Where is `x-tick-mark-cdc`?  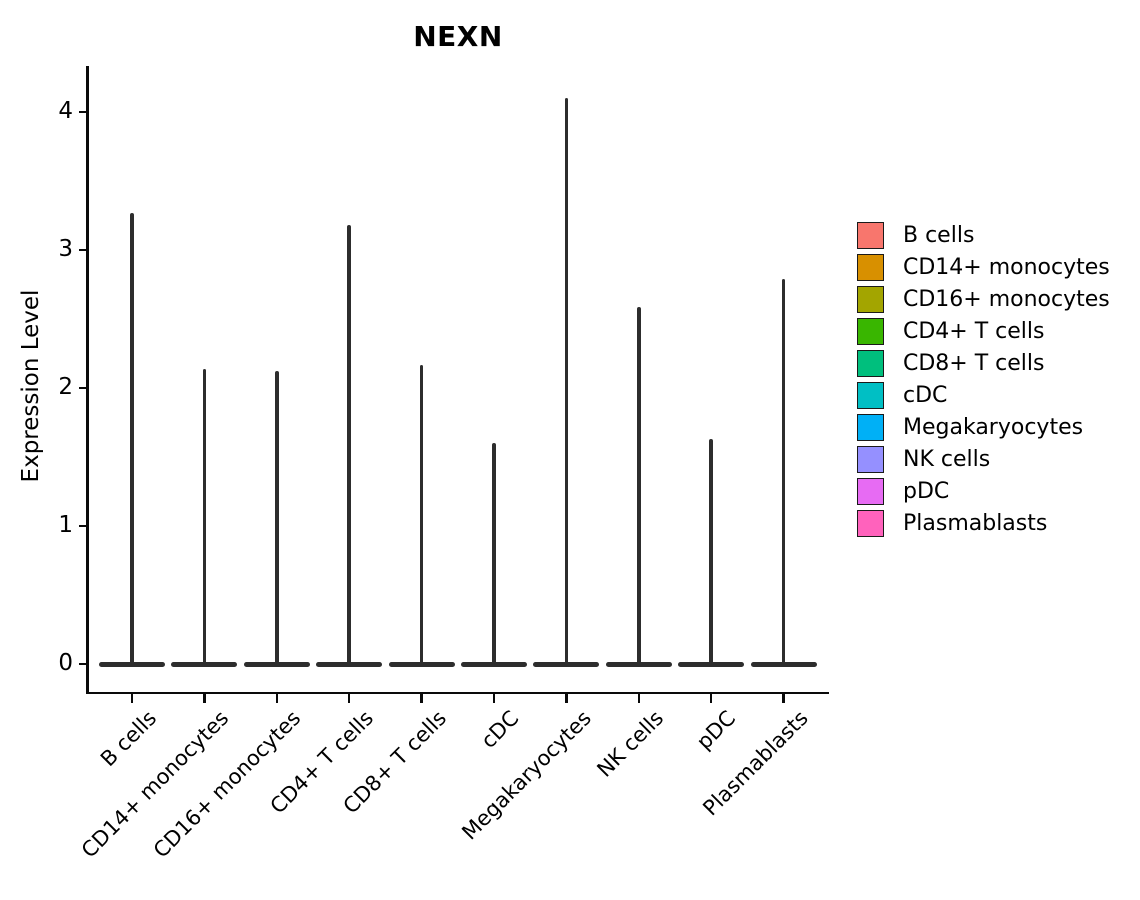 x-tick-mark-cdc is located at coordinates (494, 698).